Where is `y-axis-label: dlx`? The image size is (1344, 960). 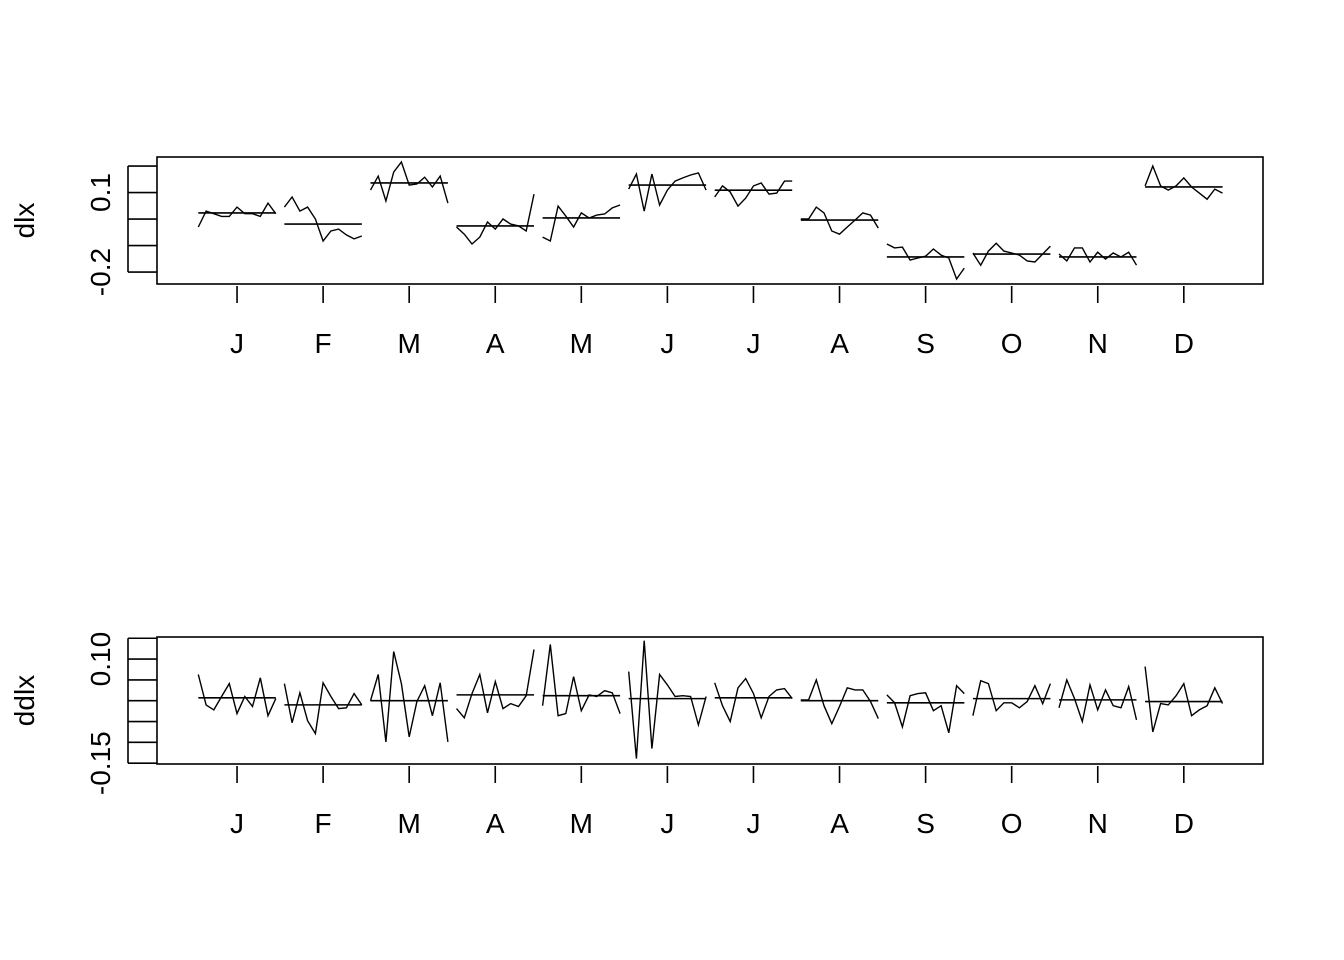
y-axis-label: dlx is located at coordinates (24, 221).